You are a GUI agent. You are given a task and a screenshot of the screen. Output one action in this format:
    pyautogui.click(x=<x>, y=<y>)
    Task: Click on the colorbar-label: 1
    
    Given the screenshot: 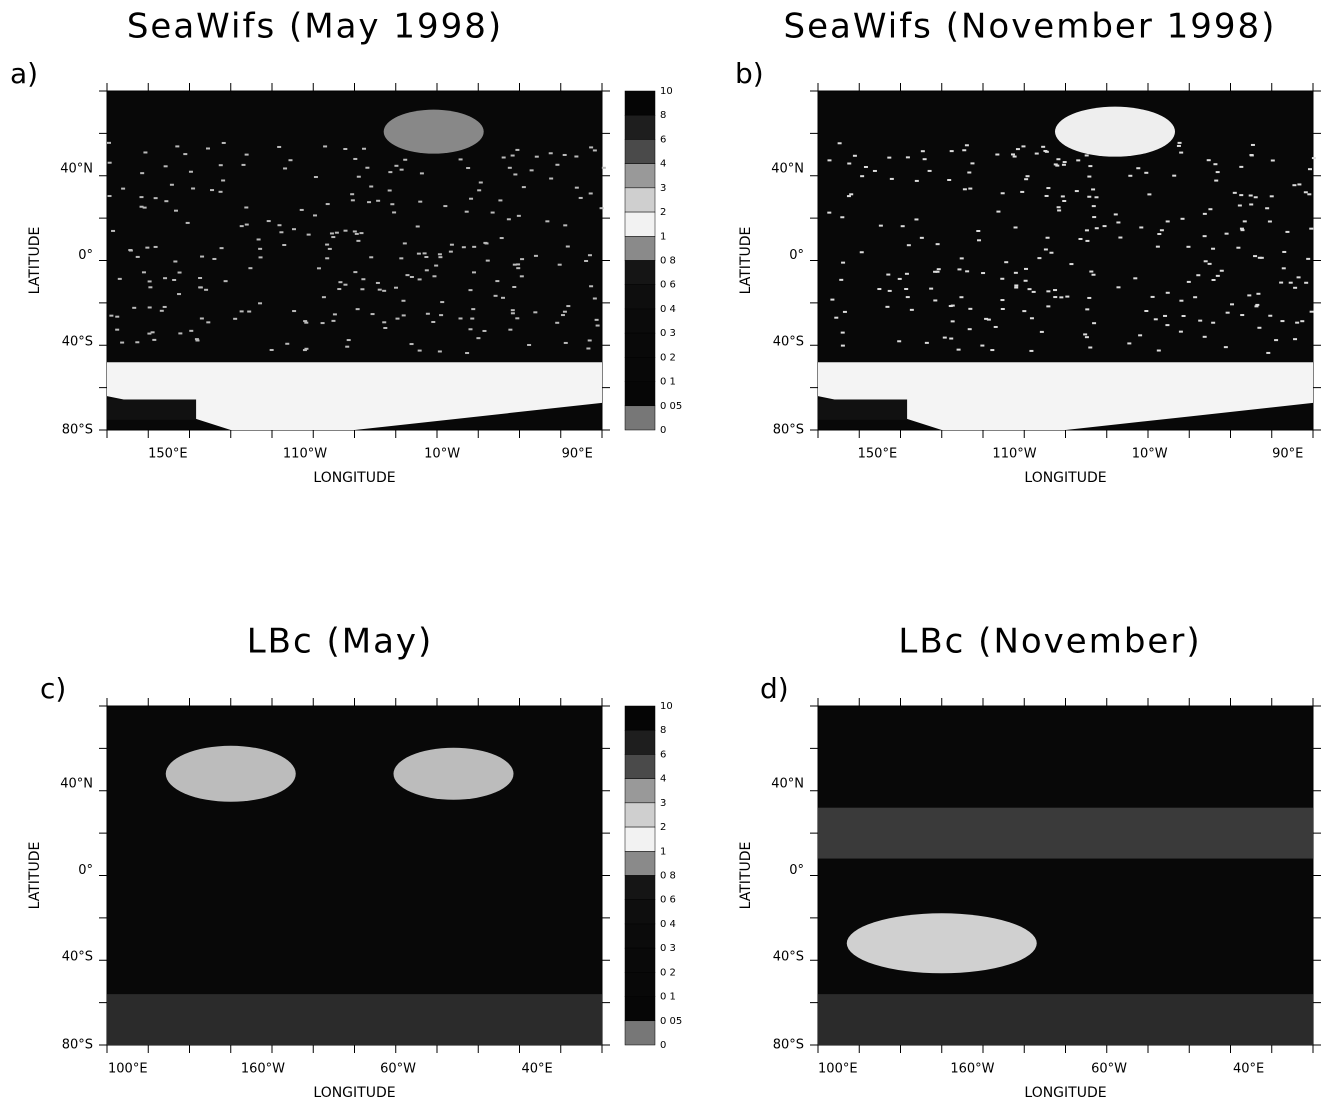 What is the action you would take?
    pyautogui.click(x=663, y=851)
    